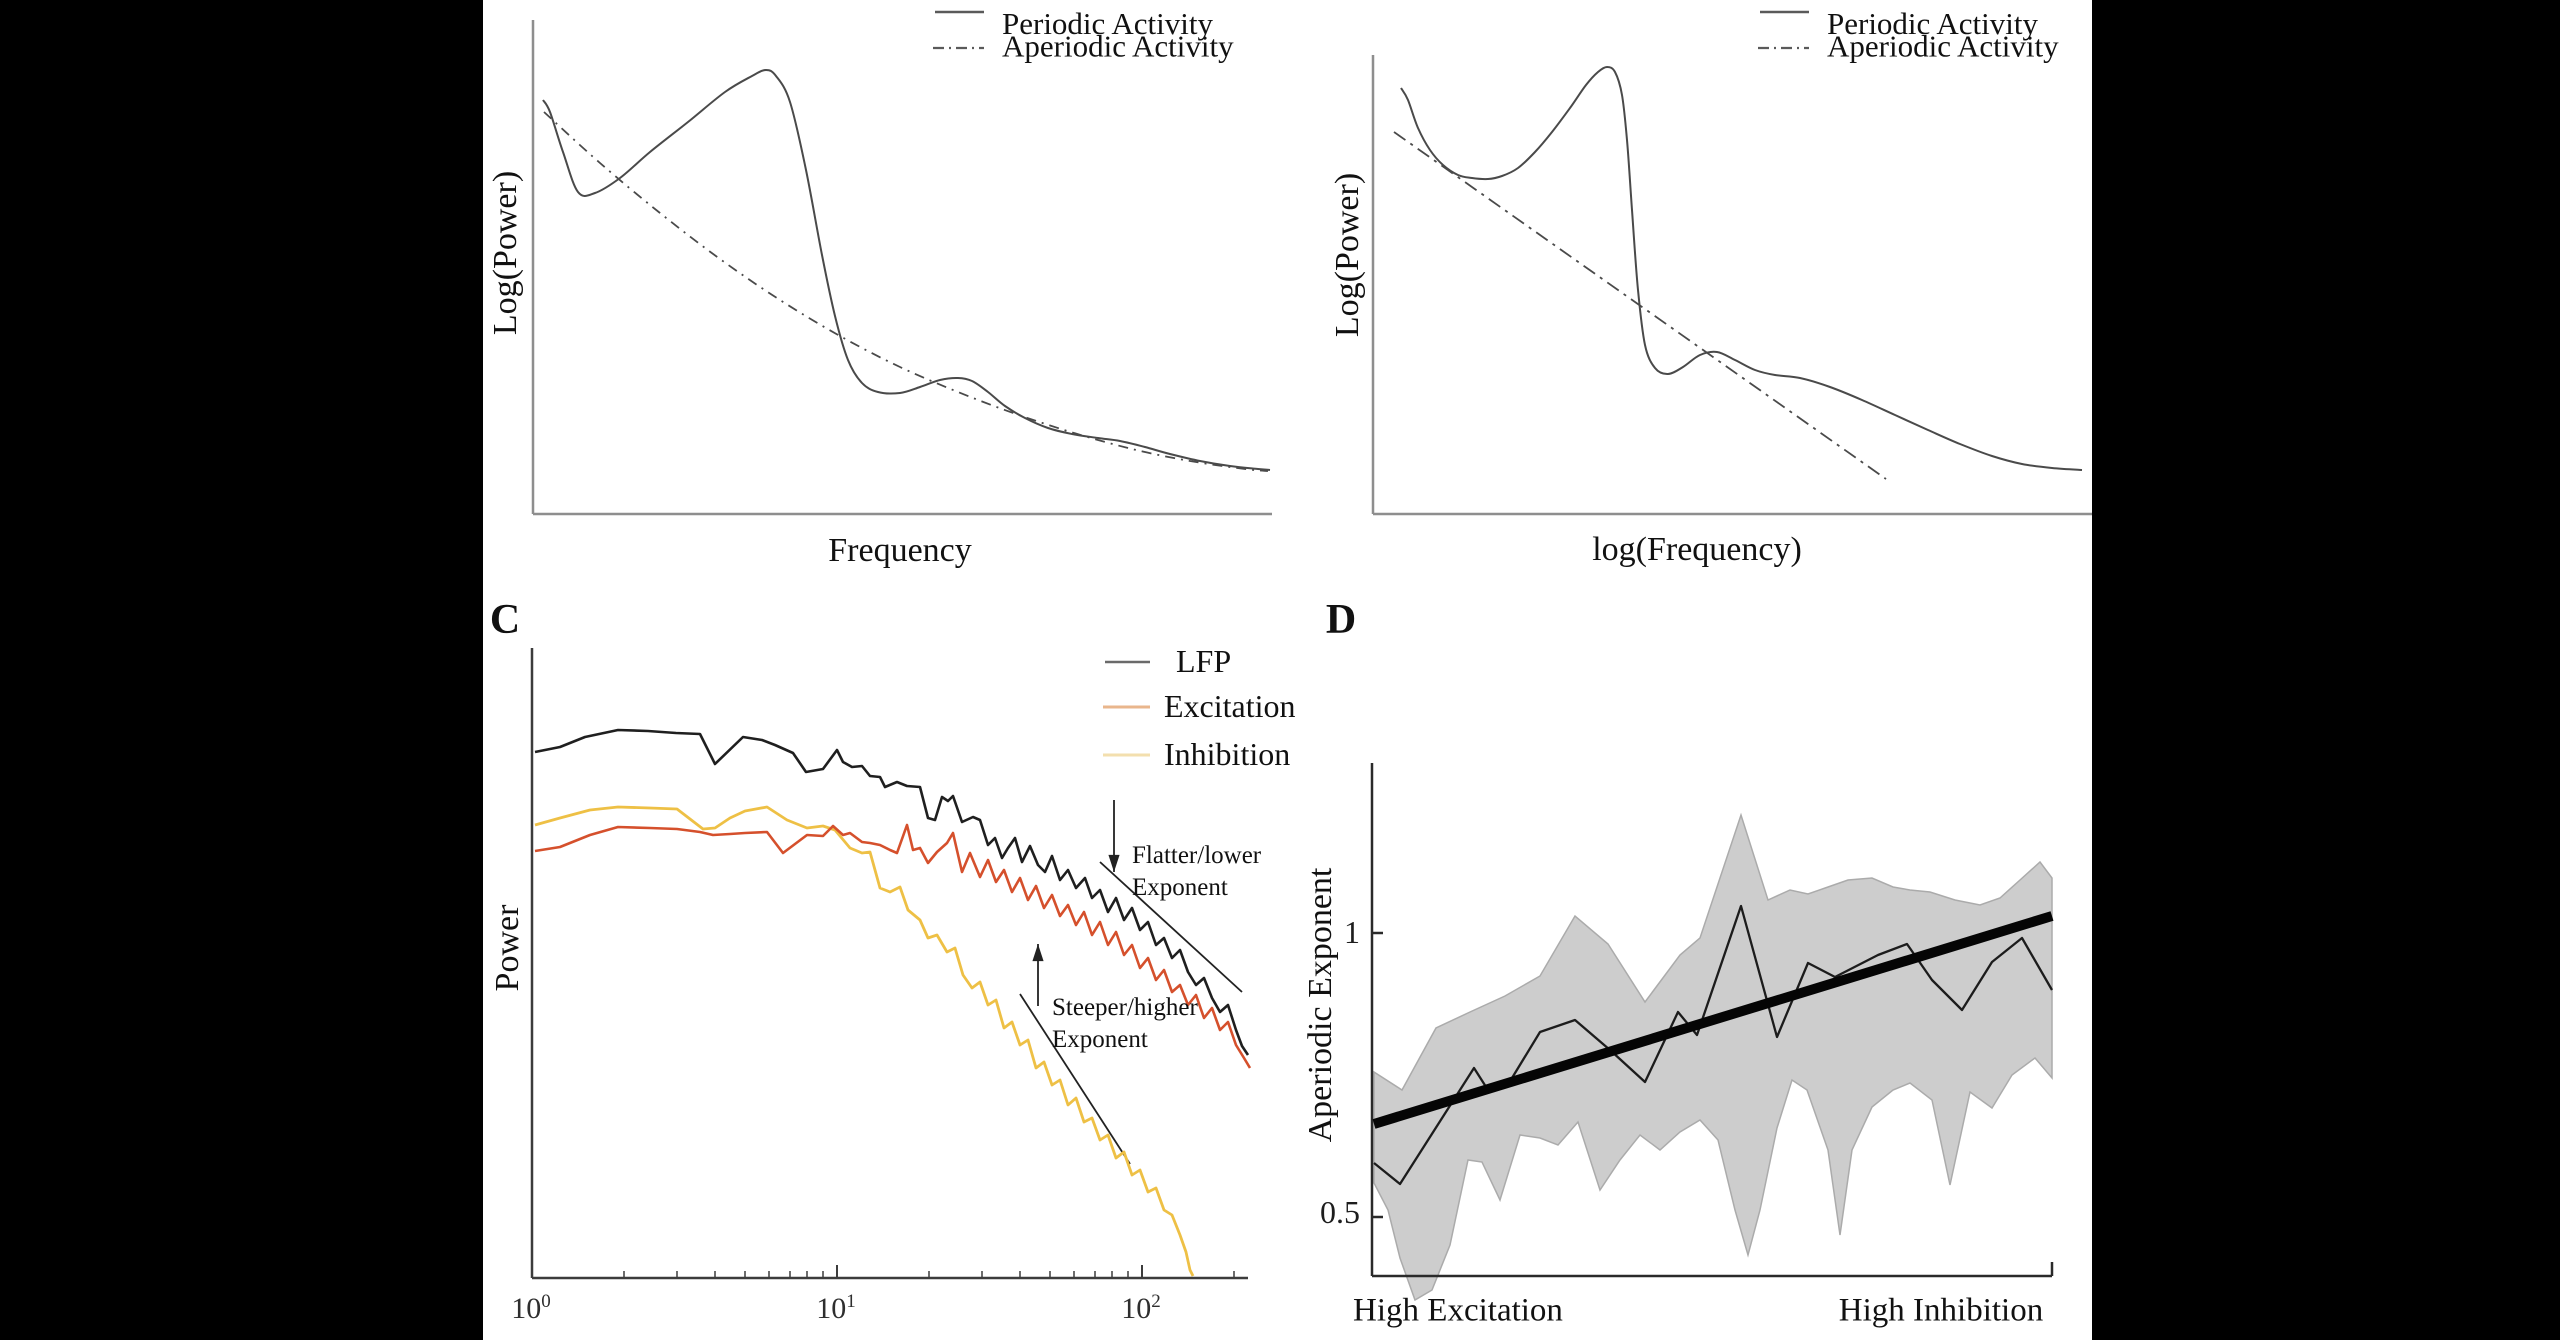 This screenshot has height=1340, width=2560. Describe the element at coordinates (1180, 887) in the screenshot. I see `annotation-flatter-line2: Exponent` at that location.